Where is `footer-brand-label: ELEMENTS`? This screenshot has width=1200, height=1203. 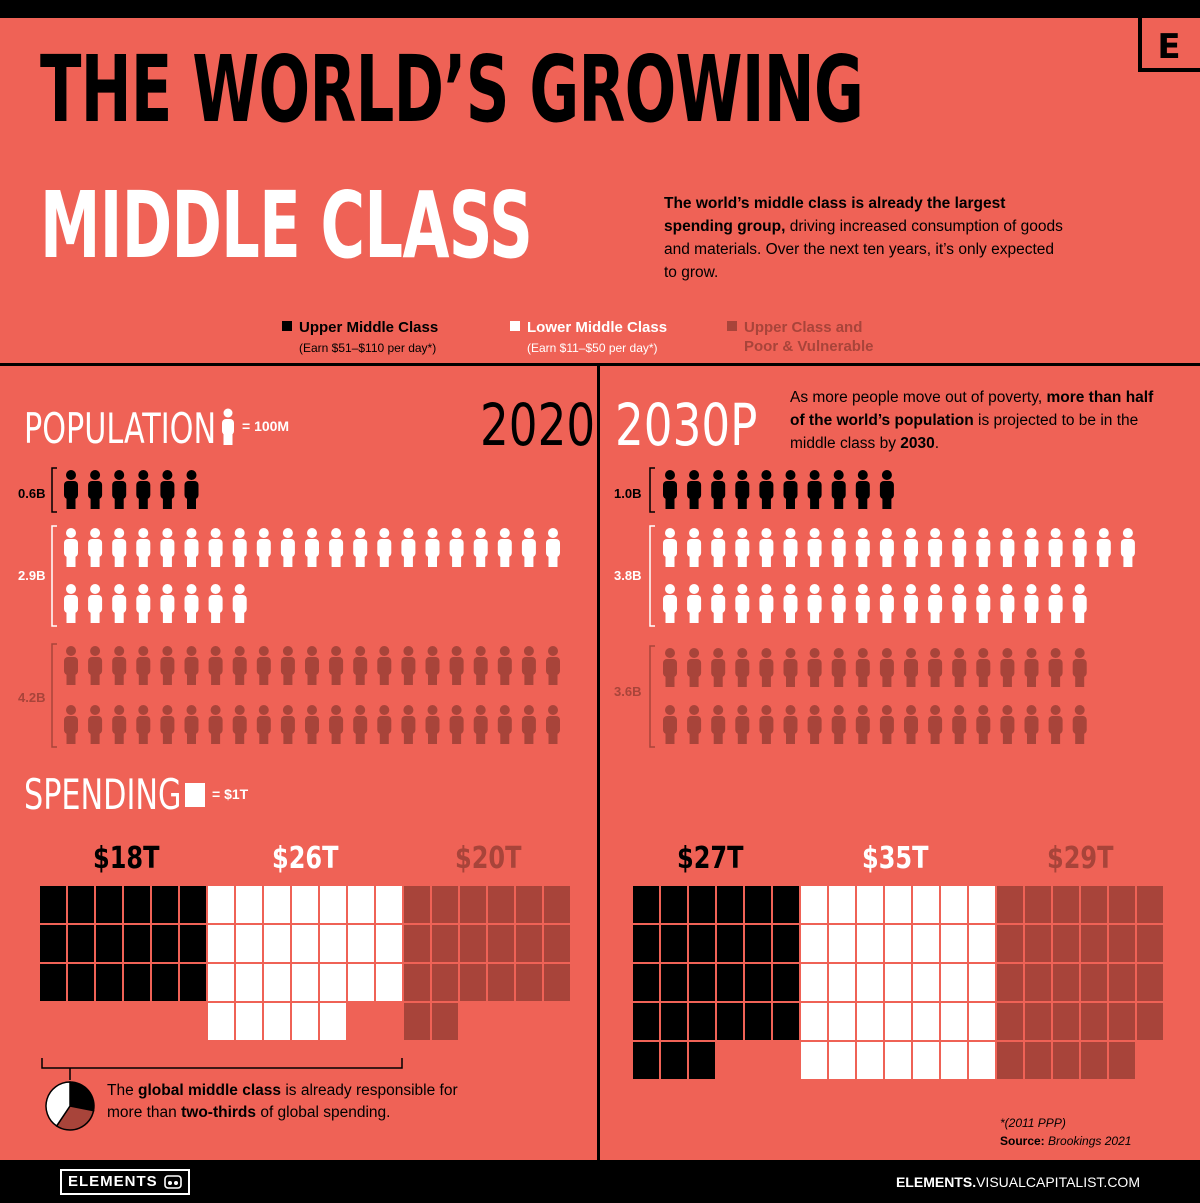
footer-brand-label: ELEMENTS is located at coordinates (113, 1181).